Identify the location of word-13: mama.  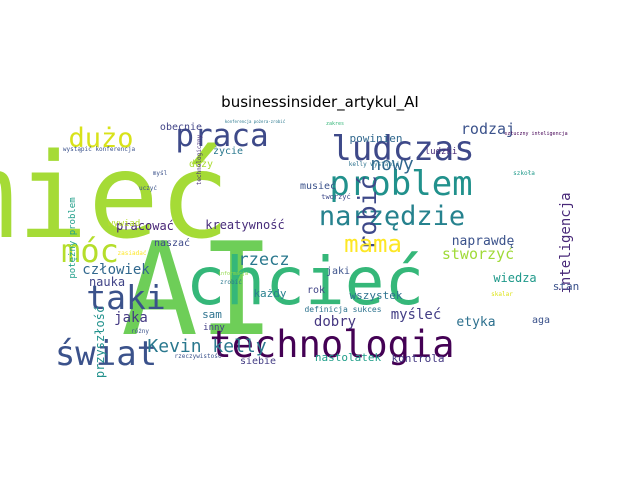
(373, 244).